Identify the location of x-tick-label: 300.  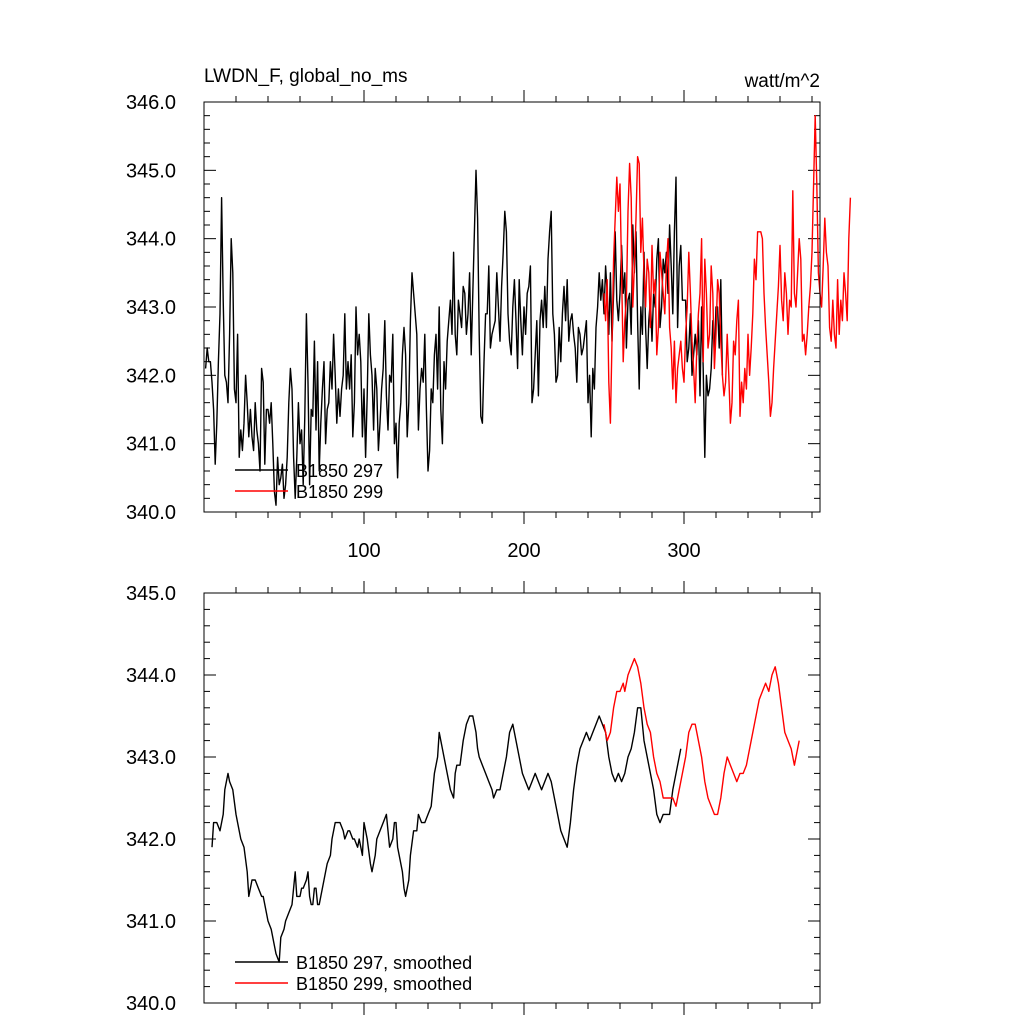
(683, 551).